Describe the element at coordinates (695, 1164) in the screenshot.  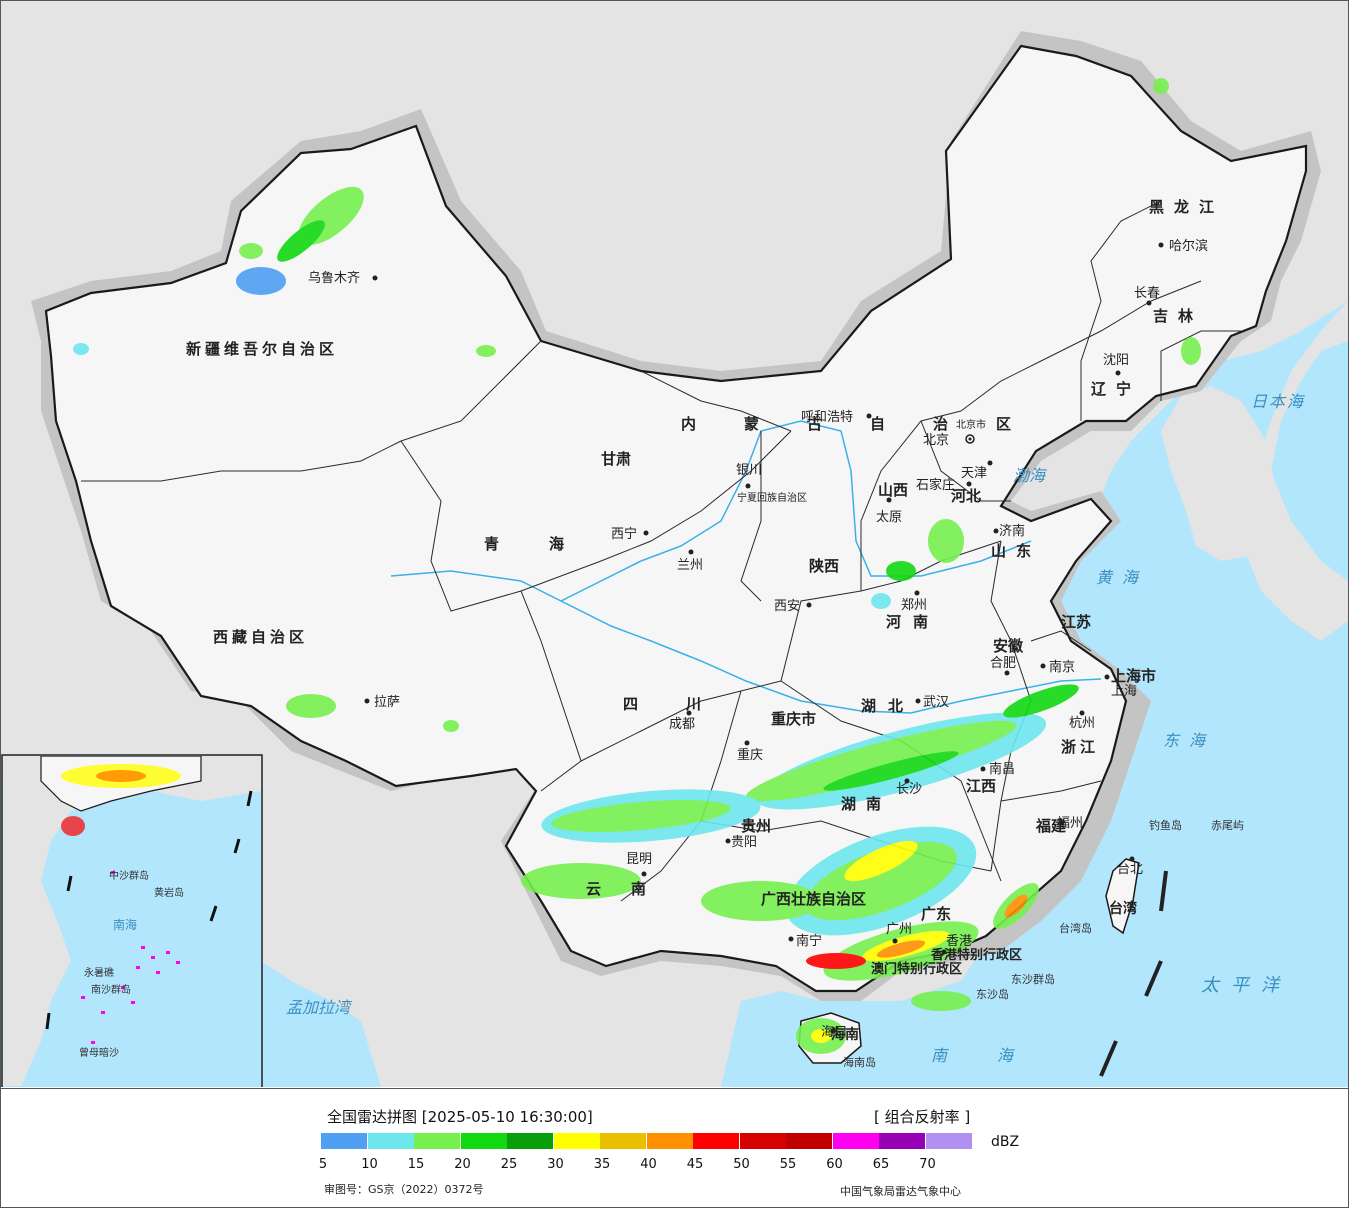
I see `scale-tick-label: 45` at that location.